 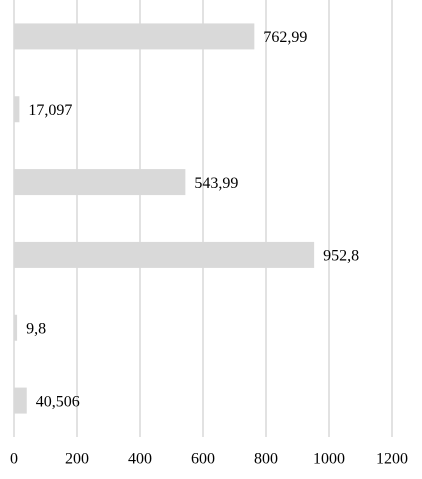 What do you see at coordinates (266, 459) in the screenshot?
I see `x-tick-label: 800` at bounding box center [266, 459].